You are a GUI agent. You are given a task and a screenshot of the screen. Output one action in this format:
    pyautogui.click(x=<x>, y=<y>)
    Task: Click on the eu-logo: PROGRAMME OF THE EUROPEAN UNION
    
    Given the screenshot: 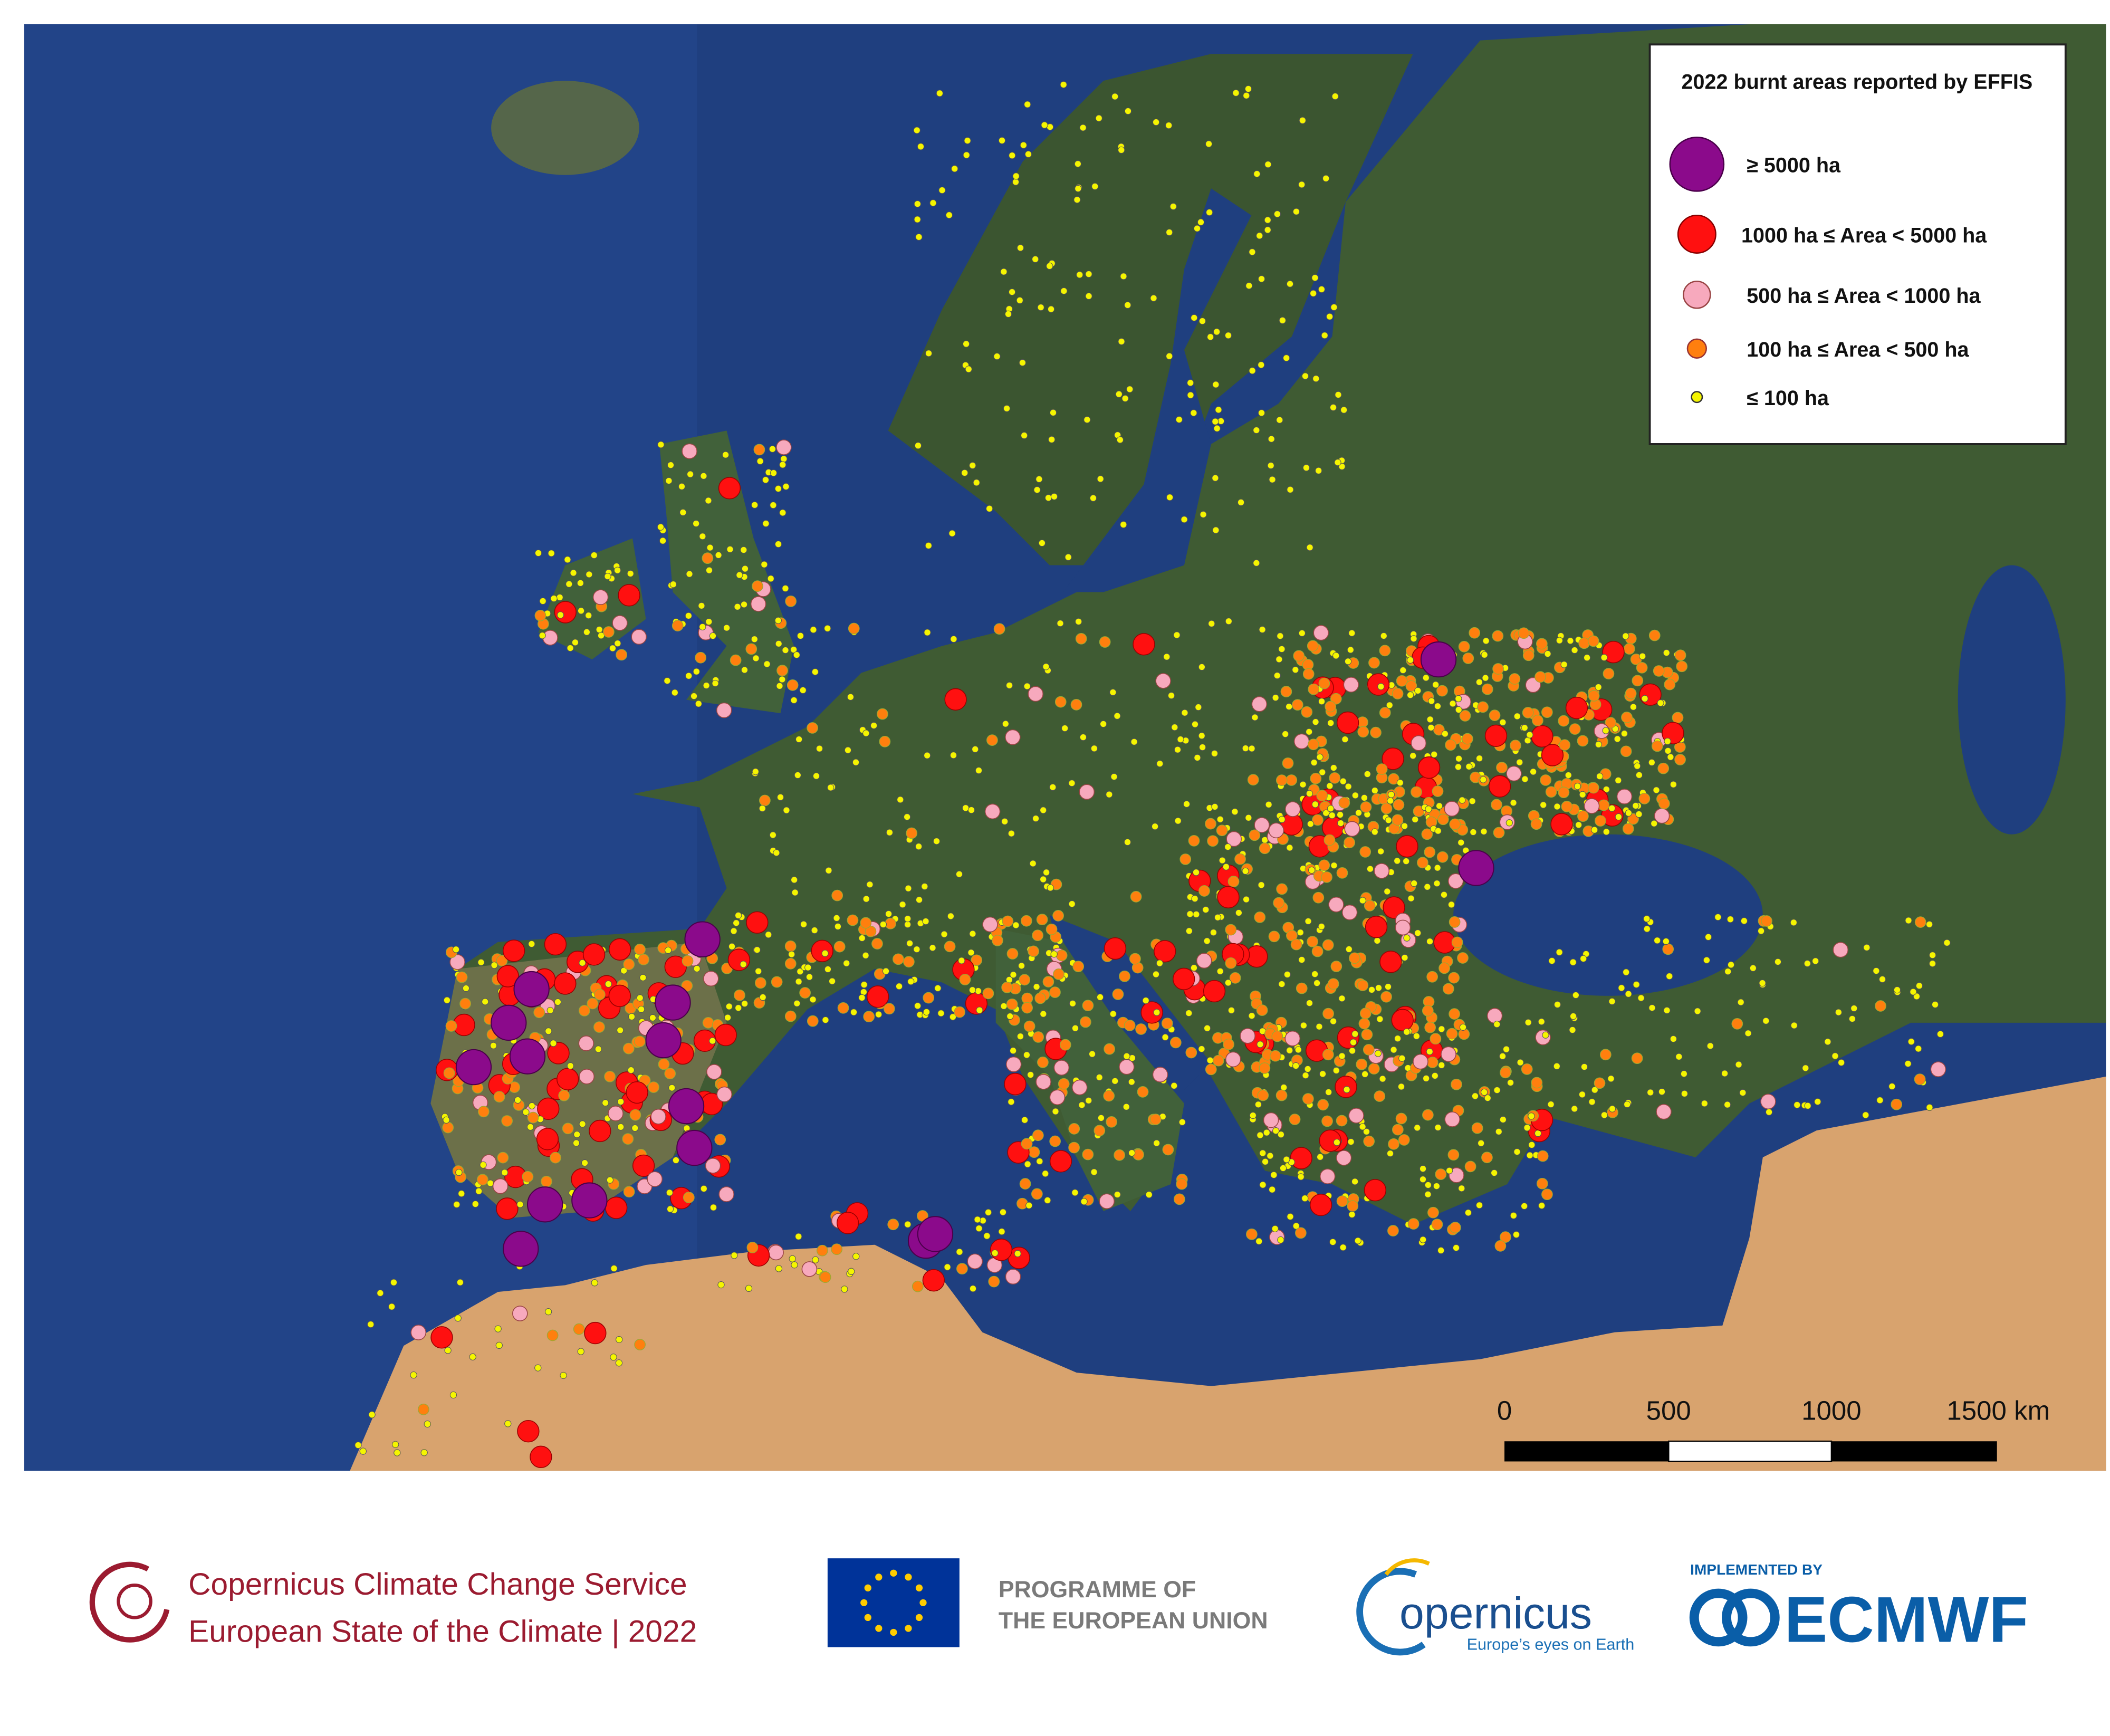 What is the action you would take?
    pyautogui.click(x=1047, y=1602)
    